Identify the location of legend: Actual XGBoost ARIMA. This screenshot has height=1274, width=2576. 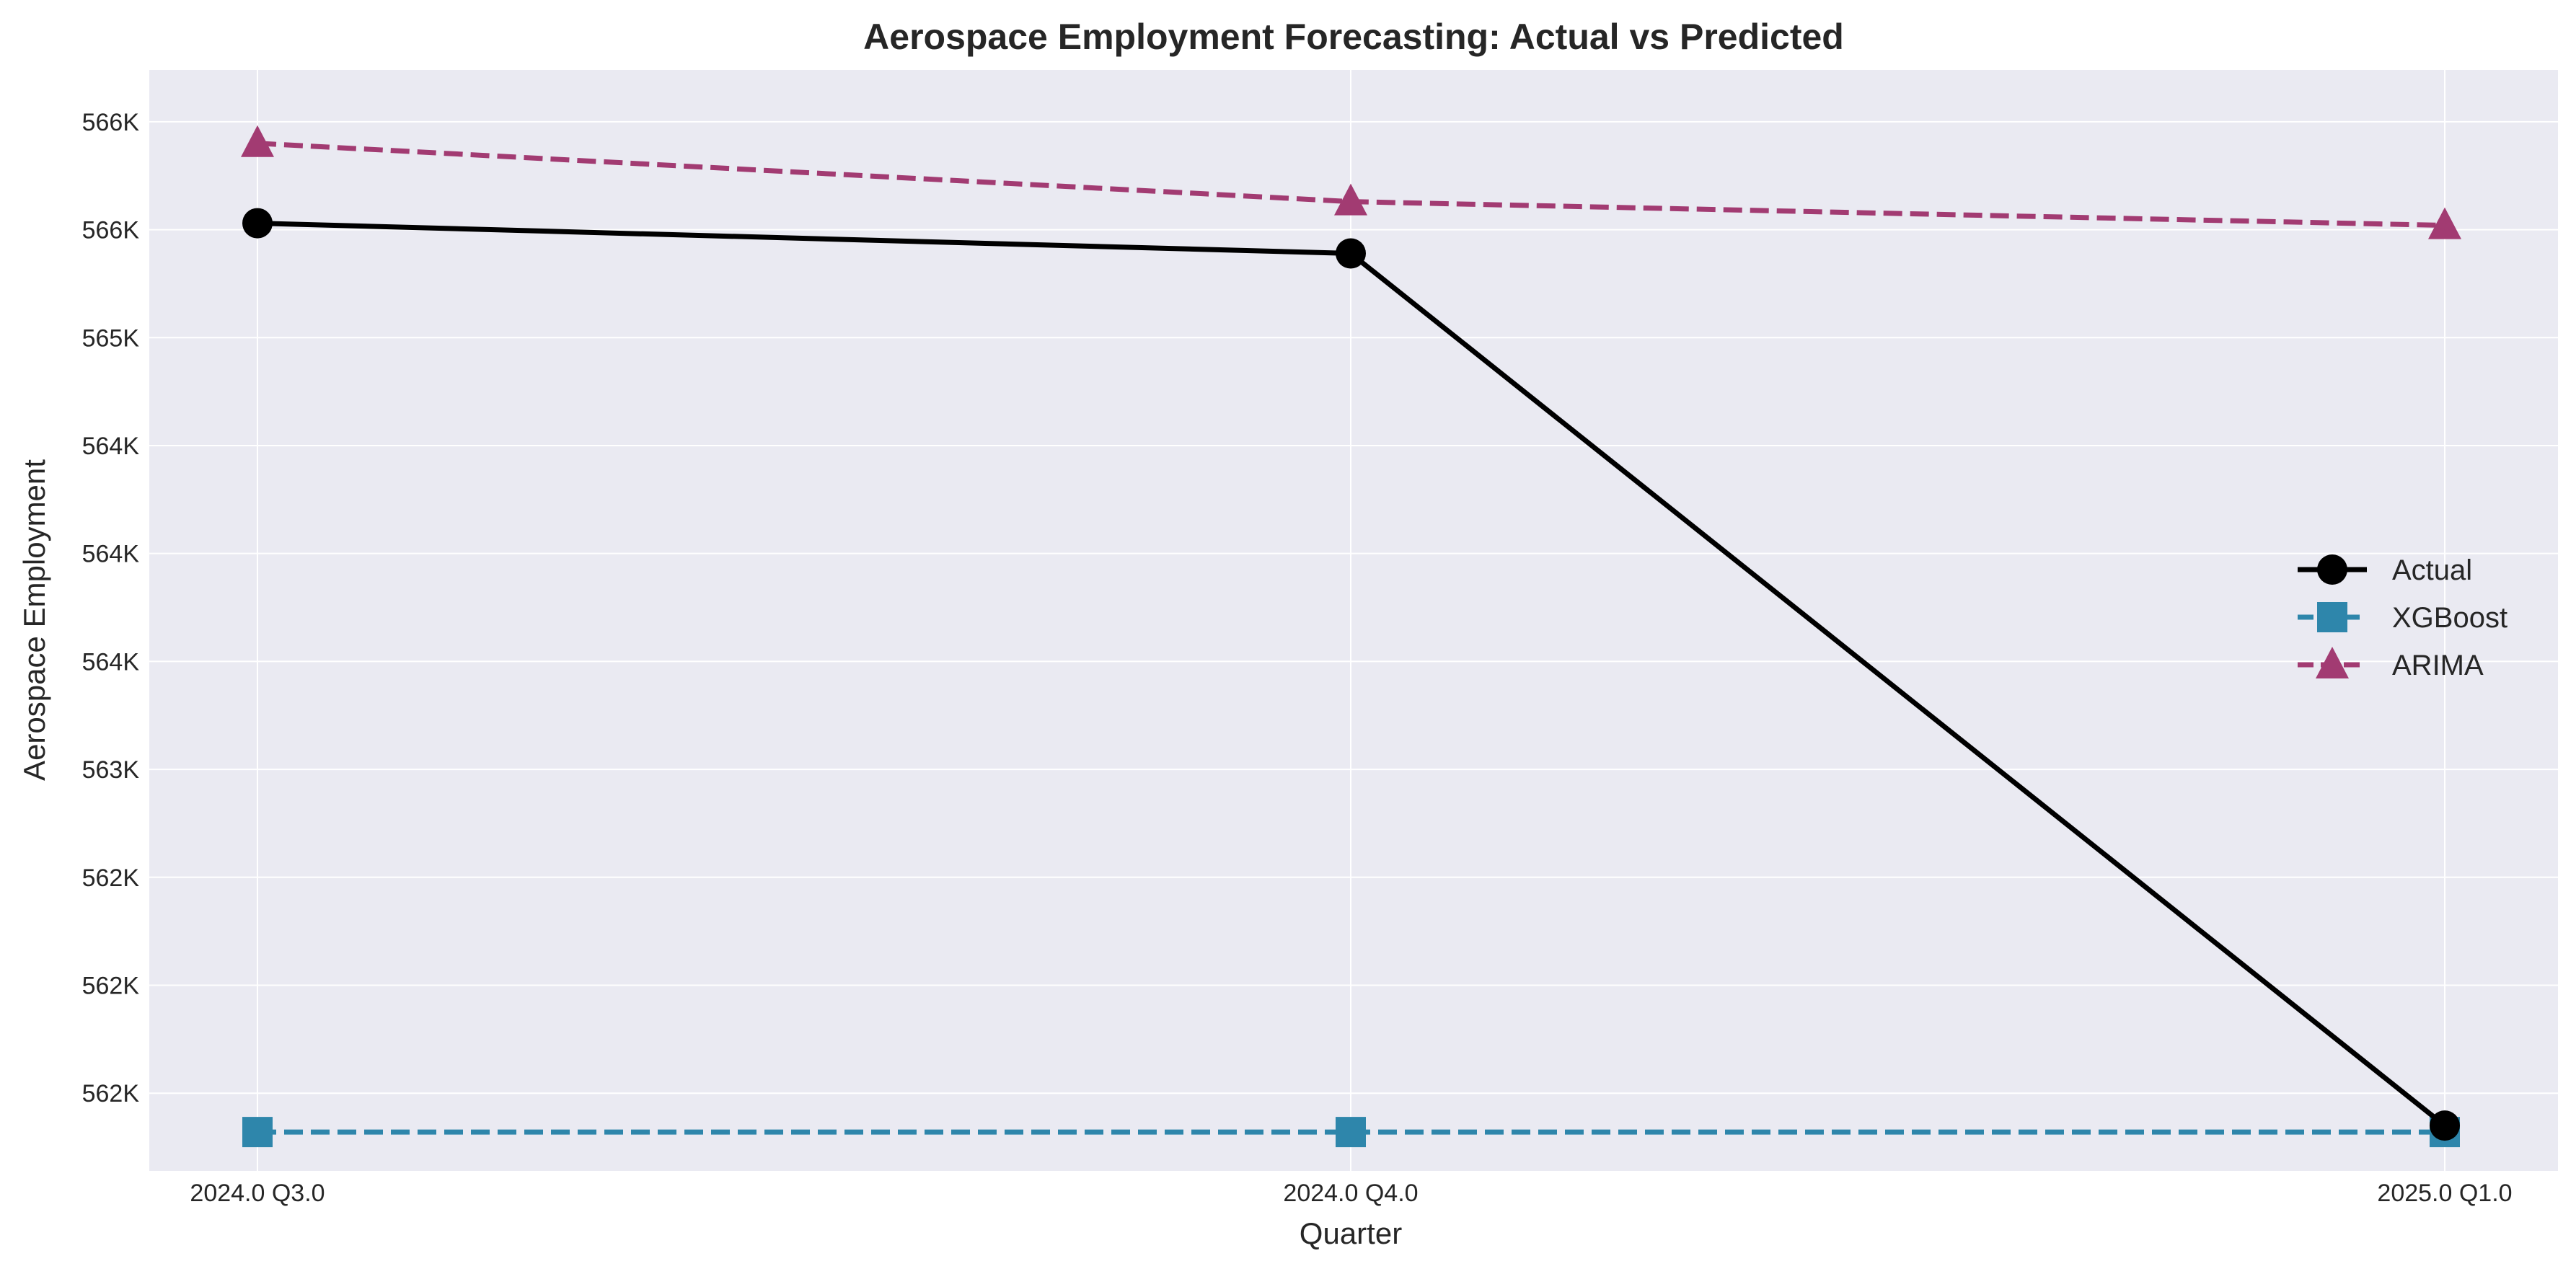
(2402, 617).